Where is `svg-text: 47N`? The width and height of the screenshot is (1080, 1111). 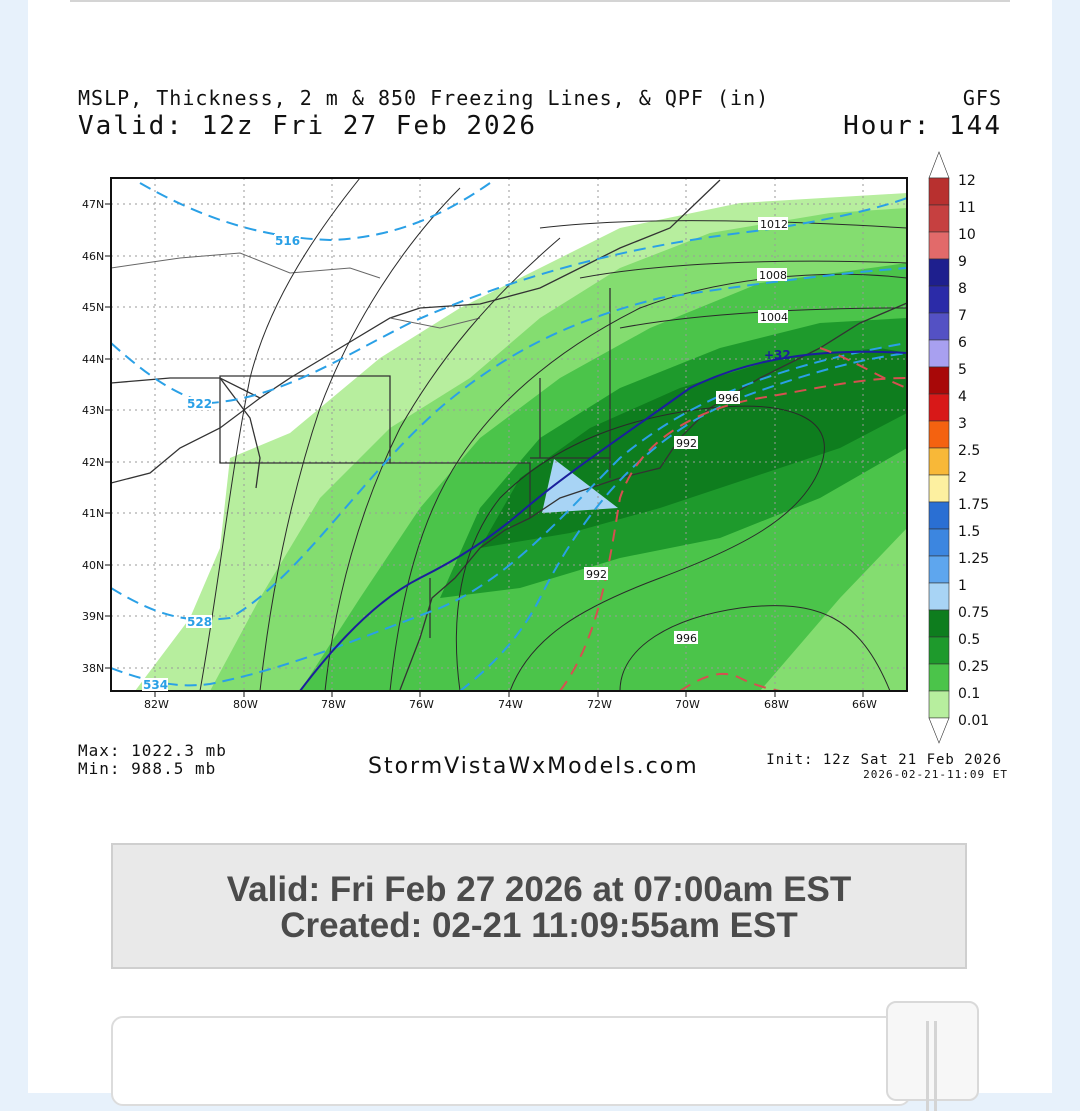 svg-text: 47N is located at coordinates (93, 204).